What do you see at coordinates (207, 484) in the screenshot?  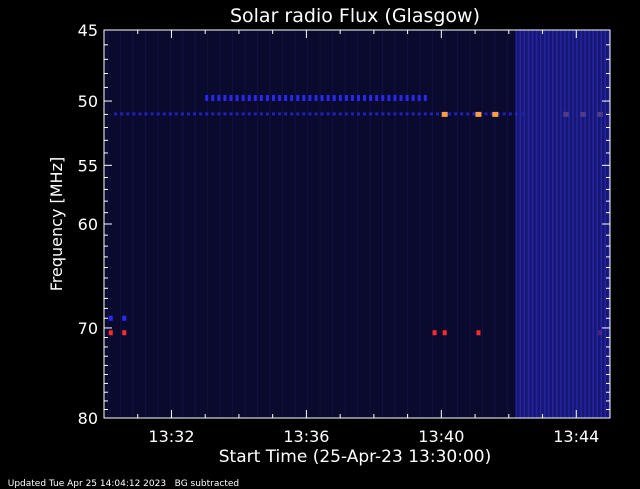 I see `bg-subtracted-note: BG subtracted` at bounding box center [207, 484].